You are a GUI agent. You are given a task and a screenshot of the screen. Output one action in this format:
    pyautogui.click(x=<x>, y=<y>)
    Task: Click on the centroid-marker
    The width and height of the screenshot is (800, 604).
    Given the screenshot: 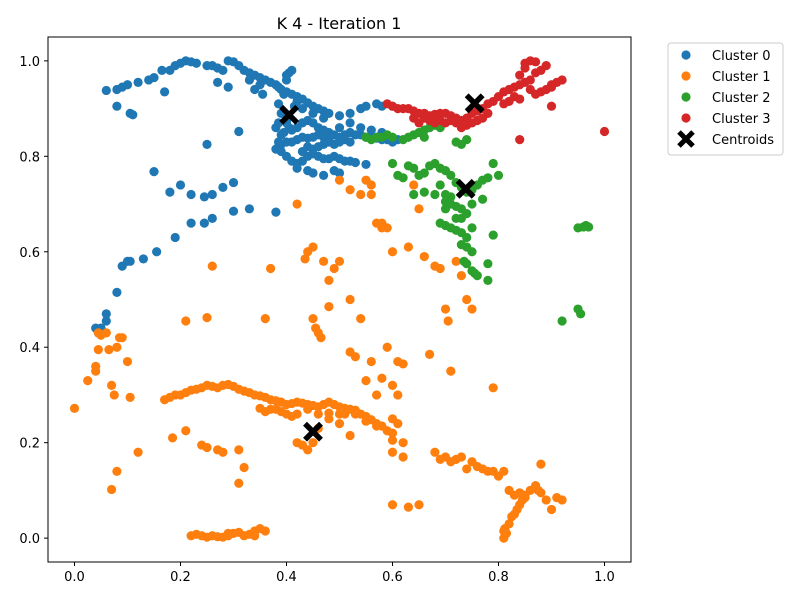 What is the action you would take?
    pyautogui.click(x=474, y=103)
    